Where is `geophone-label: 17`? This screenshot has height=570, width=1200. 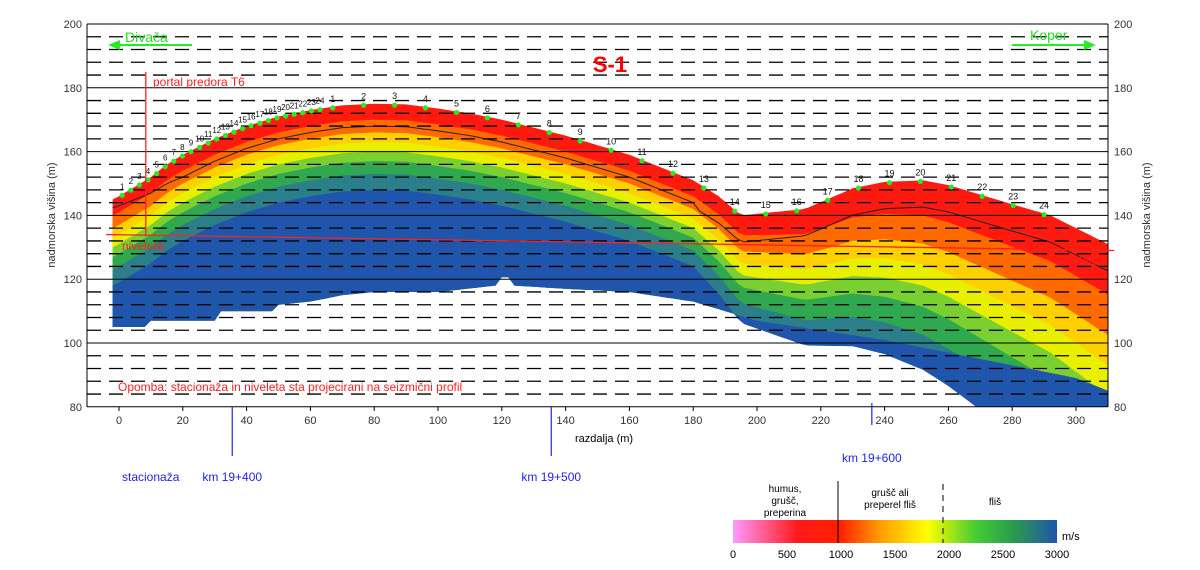
geophone-label: 17 is located at coordinates (828, 191).